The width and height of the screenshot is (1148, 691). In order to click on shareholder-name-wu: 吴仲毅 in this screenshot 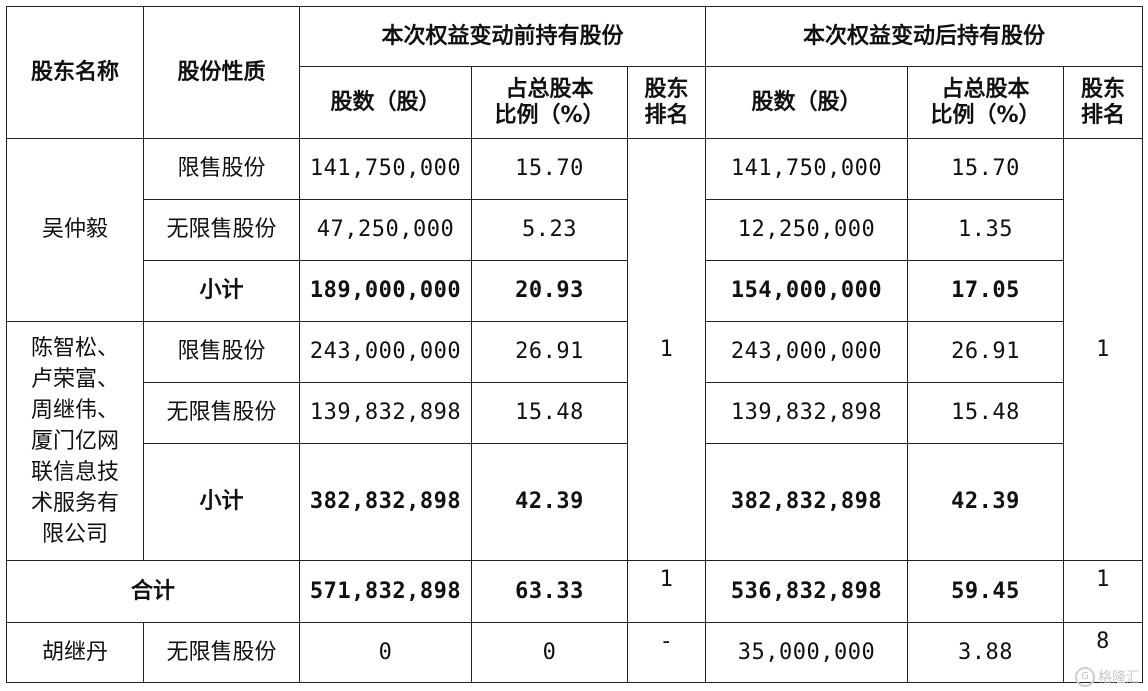, I will do `click(75, 230)`.